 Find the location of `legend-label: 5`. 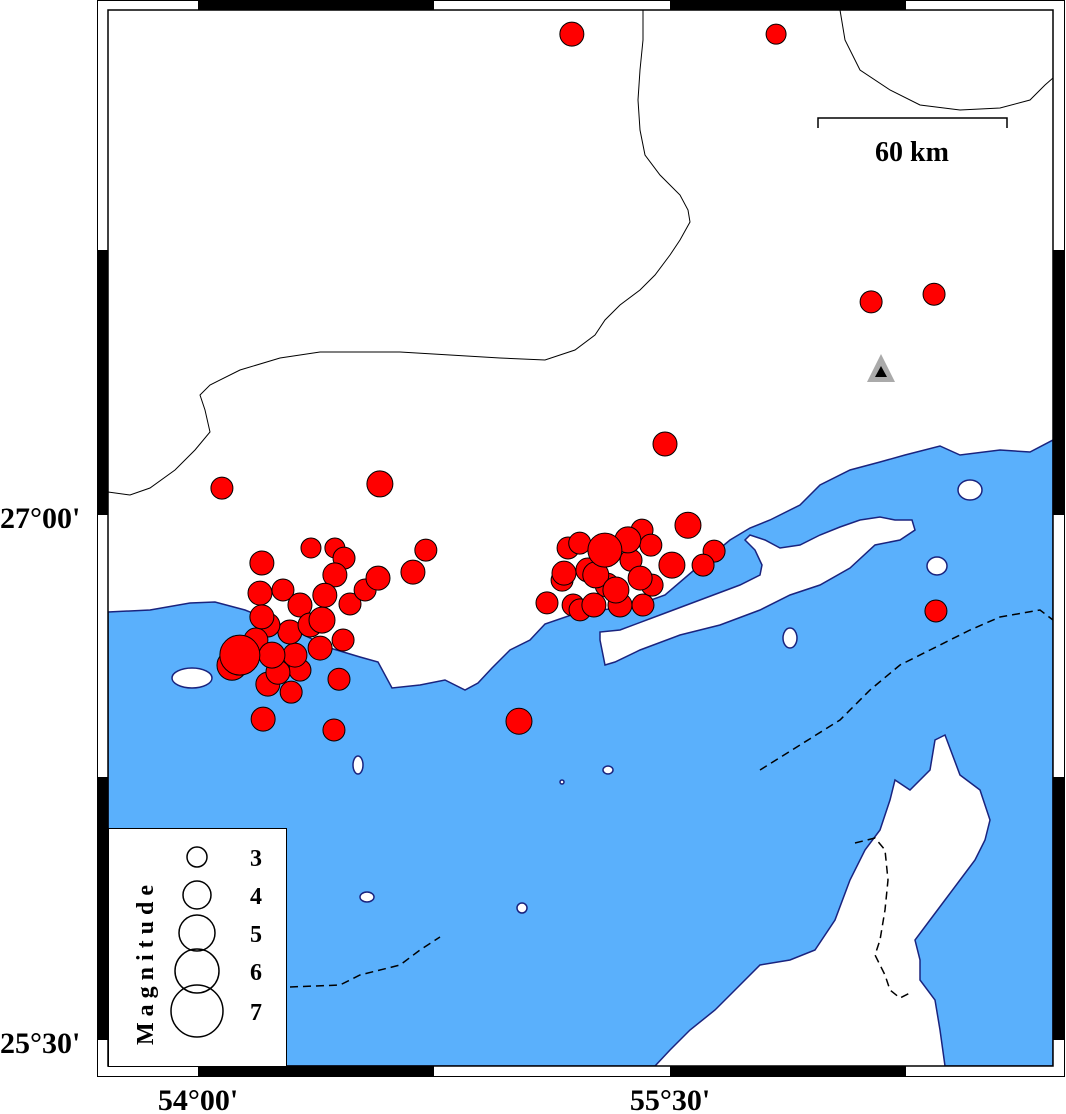

legend-label: 5 is located at coordinates (256, 935).